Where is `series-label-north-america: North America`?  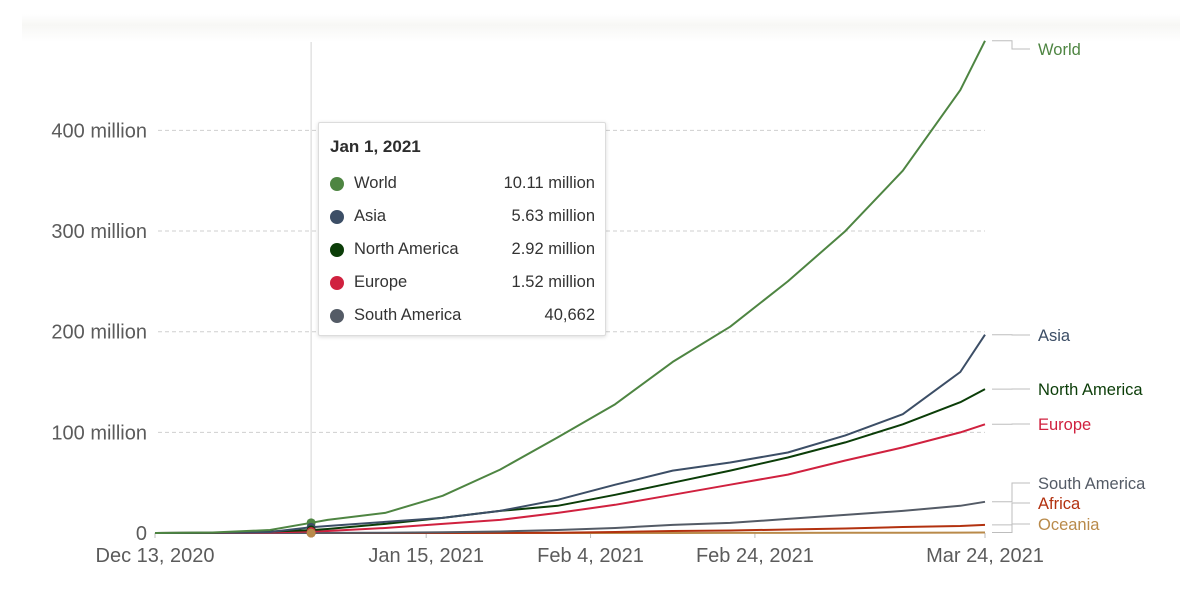 series-label-north-america: North America is located at coordinates (1090, 390).